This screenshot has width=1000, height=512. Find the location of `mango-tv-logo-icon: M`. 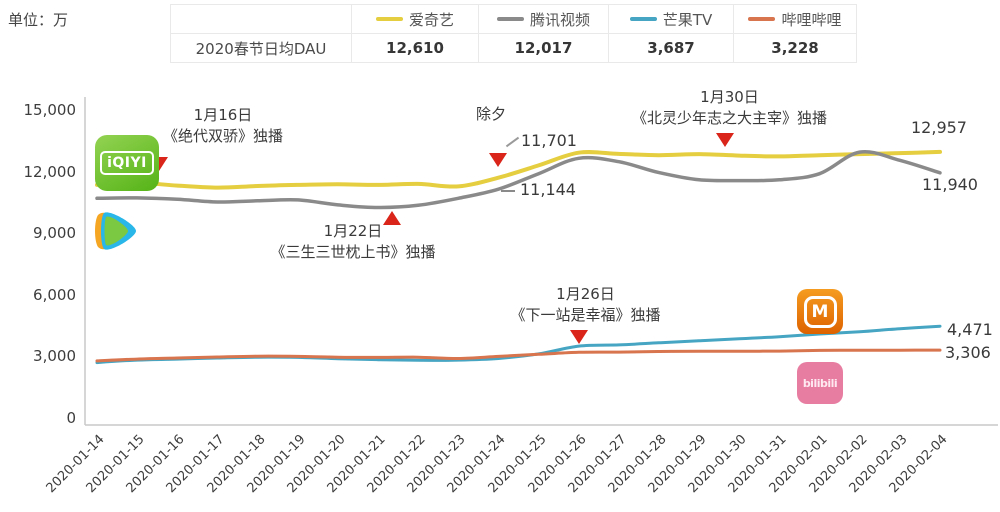

mango-tv-logo-icon: M is located at coordinates (820, 311).